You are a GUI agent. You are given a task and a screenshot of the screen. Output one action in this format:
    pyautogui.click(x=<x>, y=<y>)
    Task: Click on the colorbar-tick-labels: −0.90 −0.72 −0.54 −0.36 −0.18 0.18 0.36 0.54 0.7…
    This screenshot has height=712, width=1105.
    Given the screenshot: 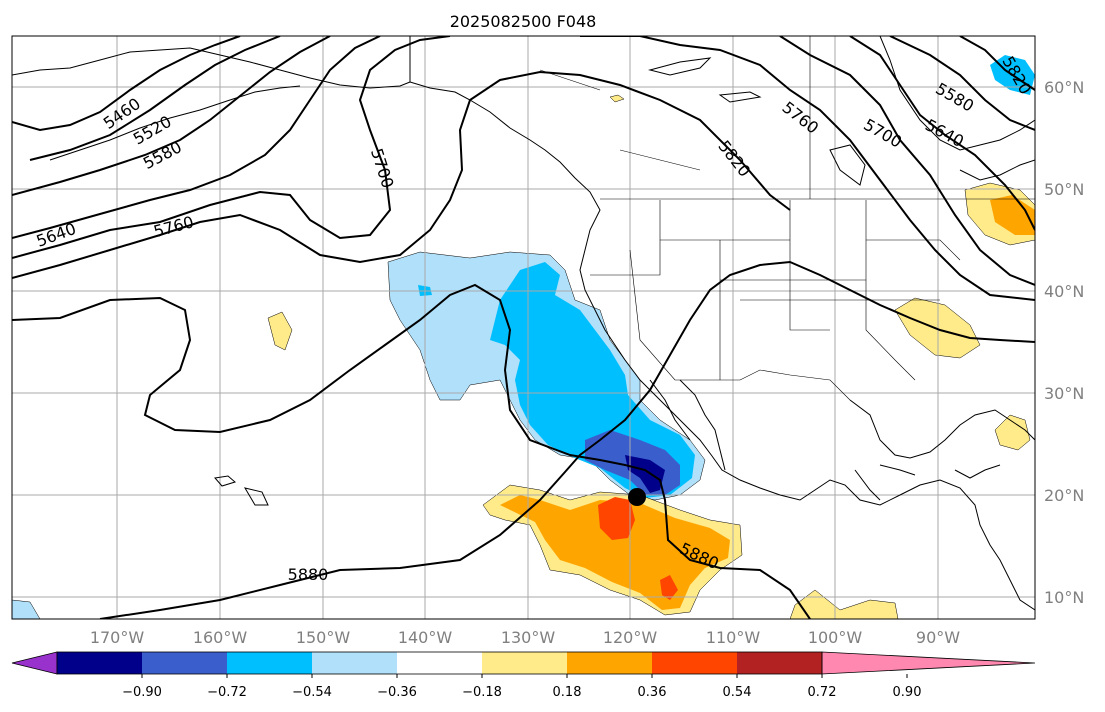 What is the action you would take?
    pyautogui.click(x=521, y=687)
    